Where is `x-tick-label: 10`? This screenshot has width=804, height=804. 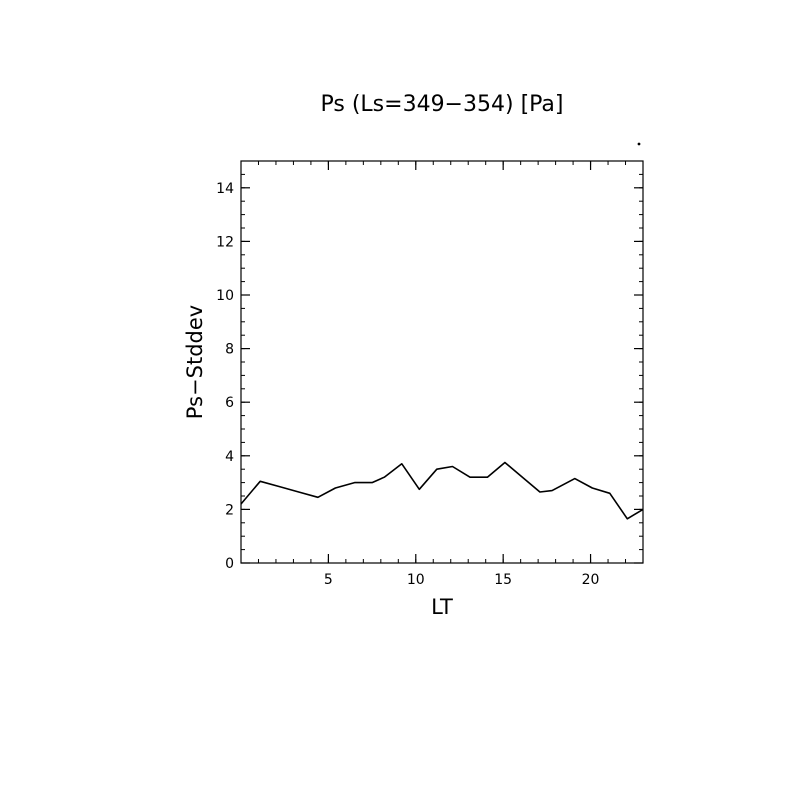
x-tick-label: 10 is located at coordinates (416, 580).